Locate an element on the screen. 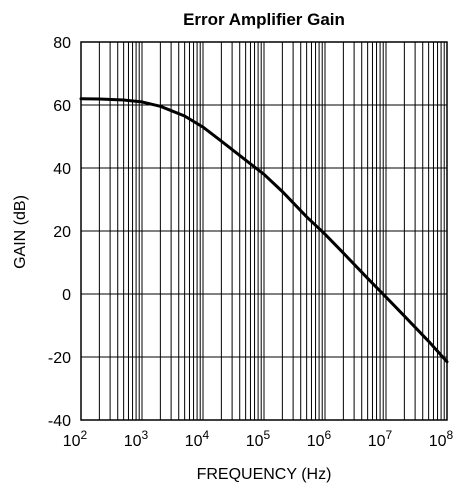 Image resolution: width=463 pixels, height=487 pixels. y-tick-label: 40 is located at coordinates (62, 169).